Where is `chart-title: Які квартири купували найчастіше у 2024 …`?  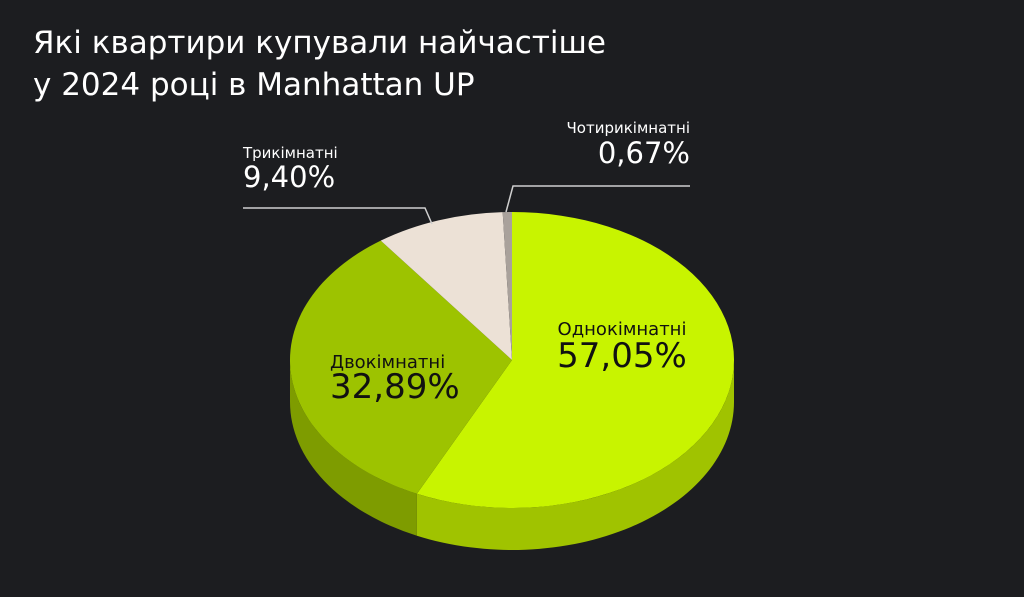
chart-title: Які квартири купували найчастіше у 2024 … is located at coordinates (319, 64).